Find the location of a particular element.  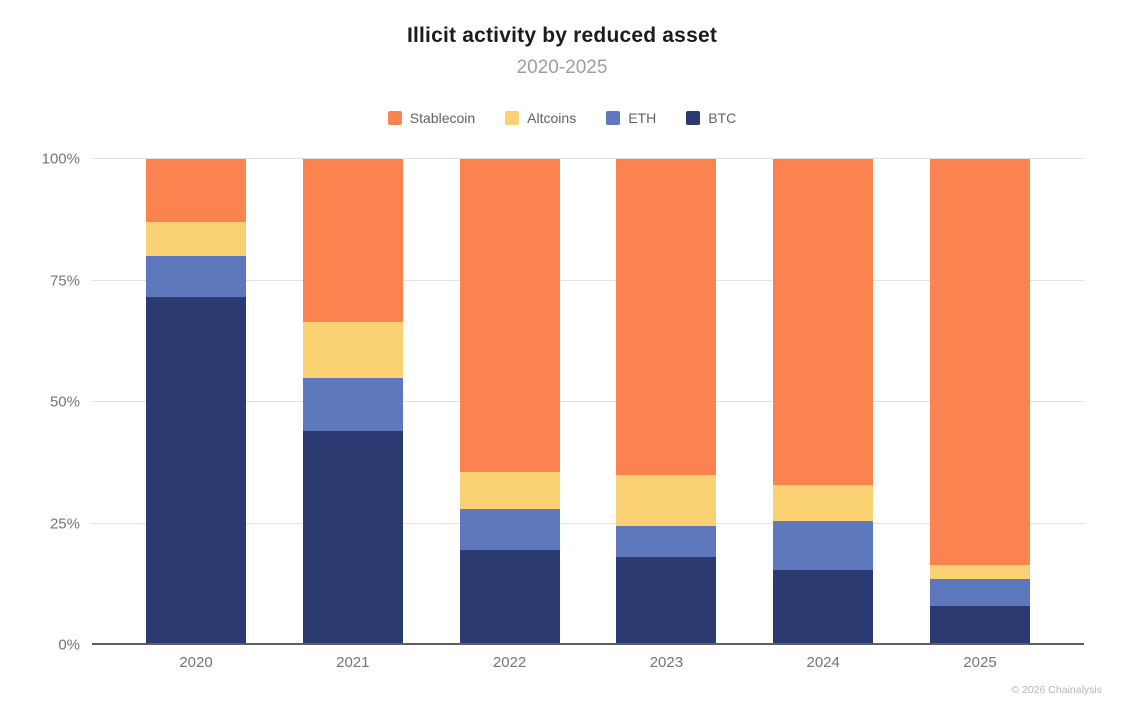

bar-segment-btc-2023 is located at coordinates (666, 601).